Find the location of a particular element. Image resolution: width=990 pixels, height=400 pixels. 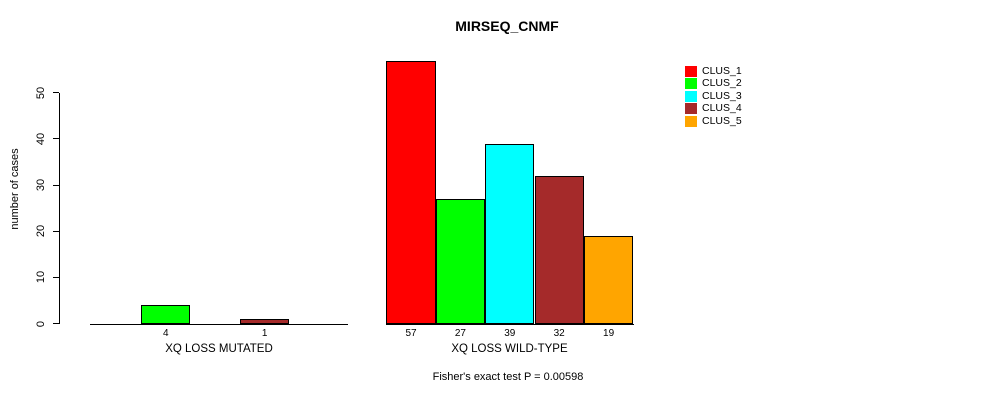

y-tick-label: 30 is located at coordinates (41, 185).